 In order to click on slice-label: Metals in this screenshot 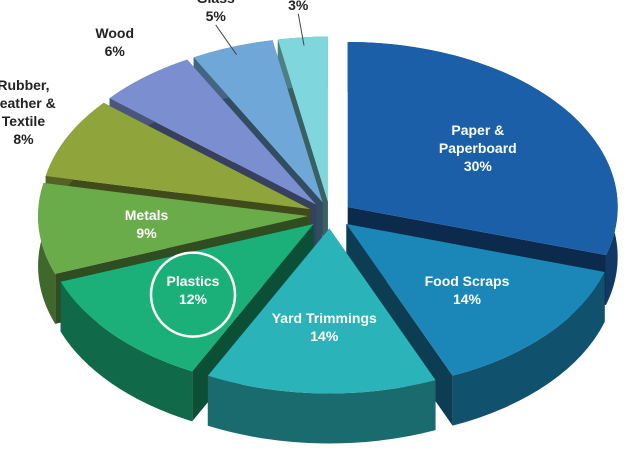, I will do `click(146, 214)`.